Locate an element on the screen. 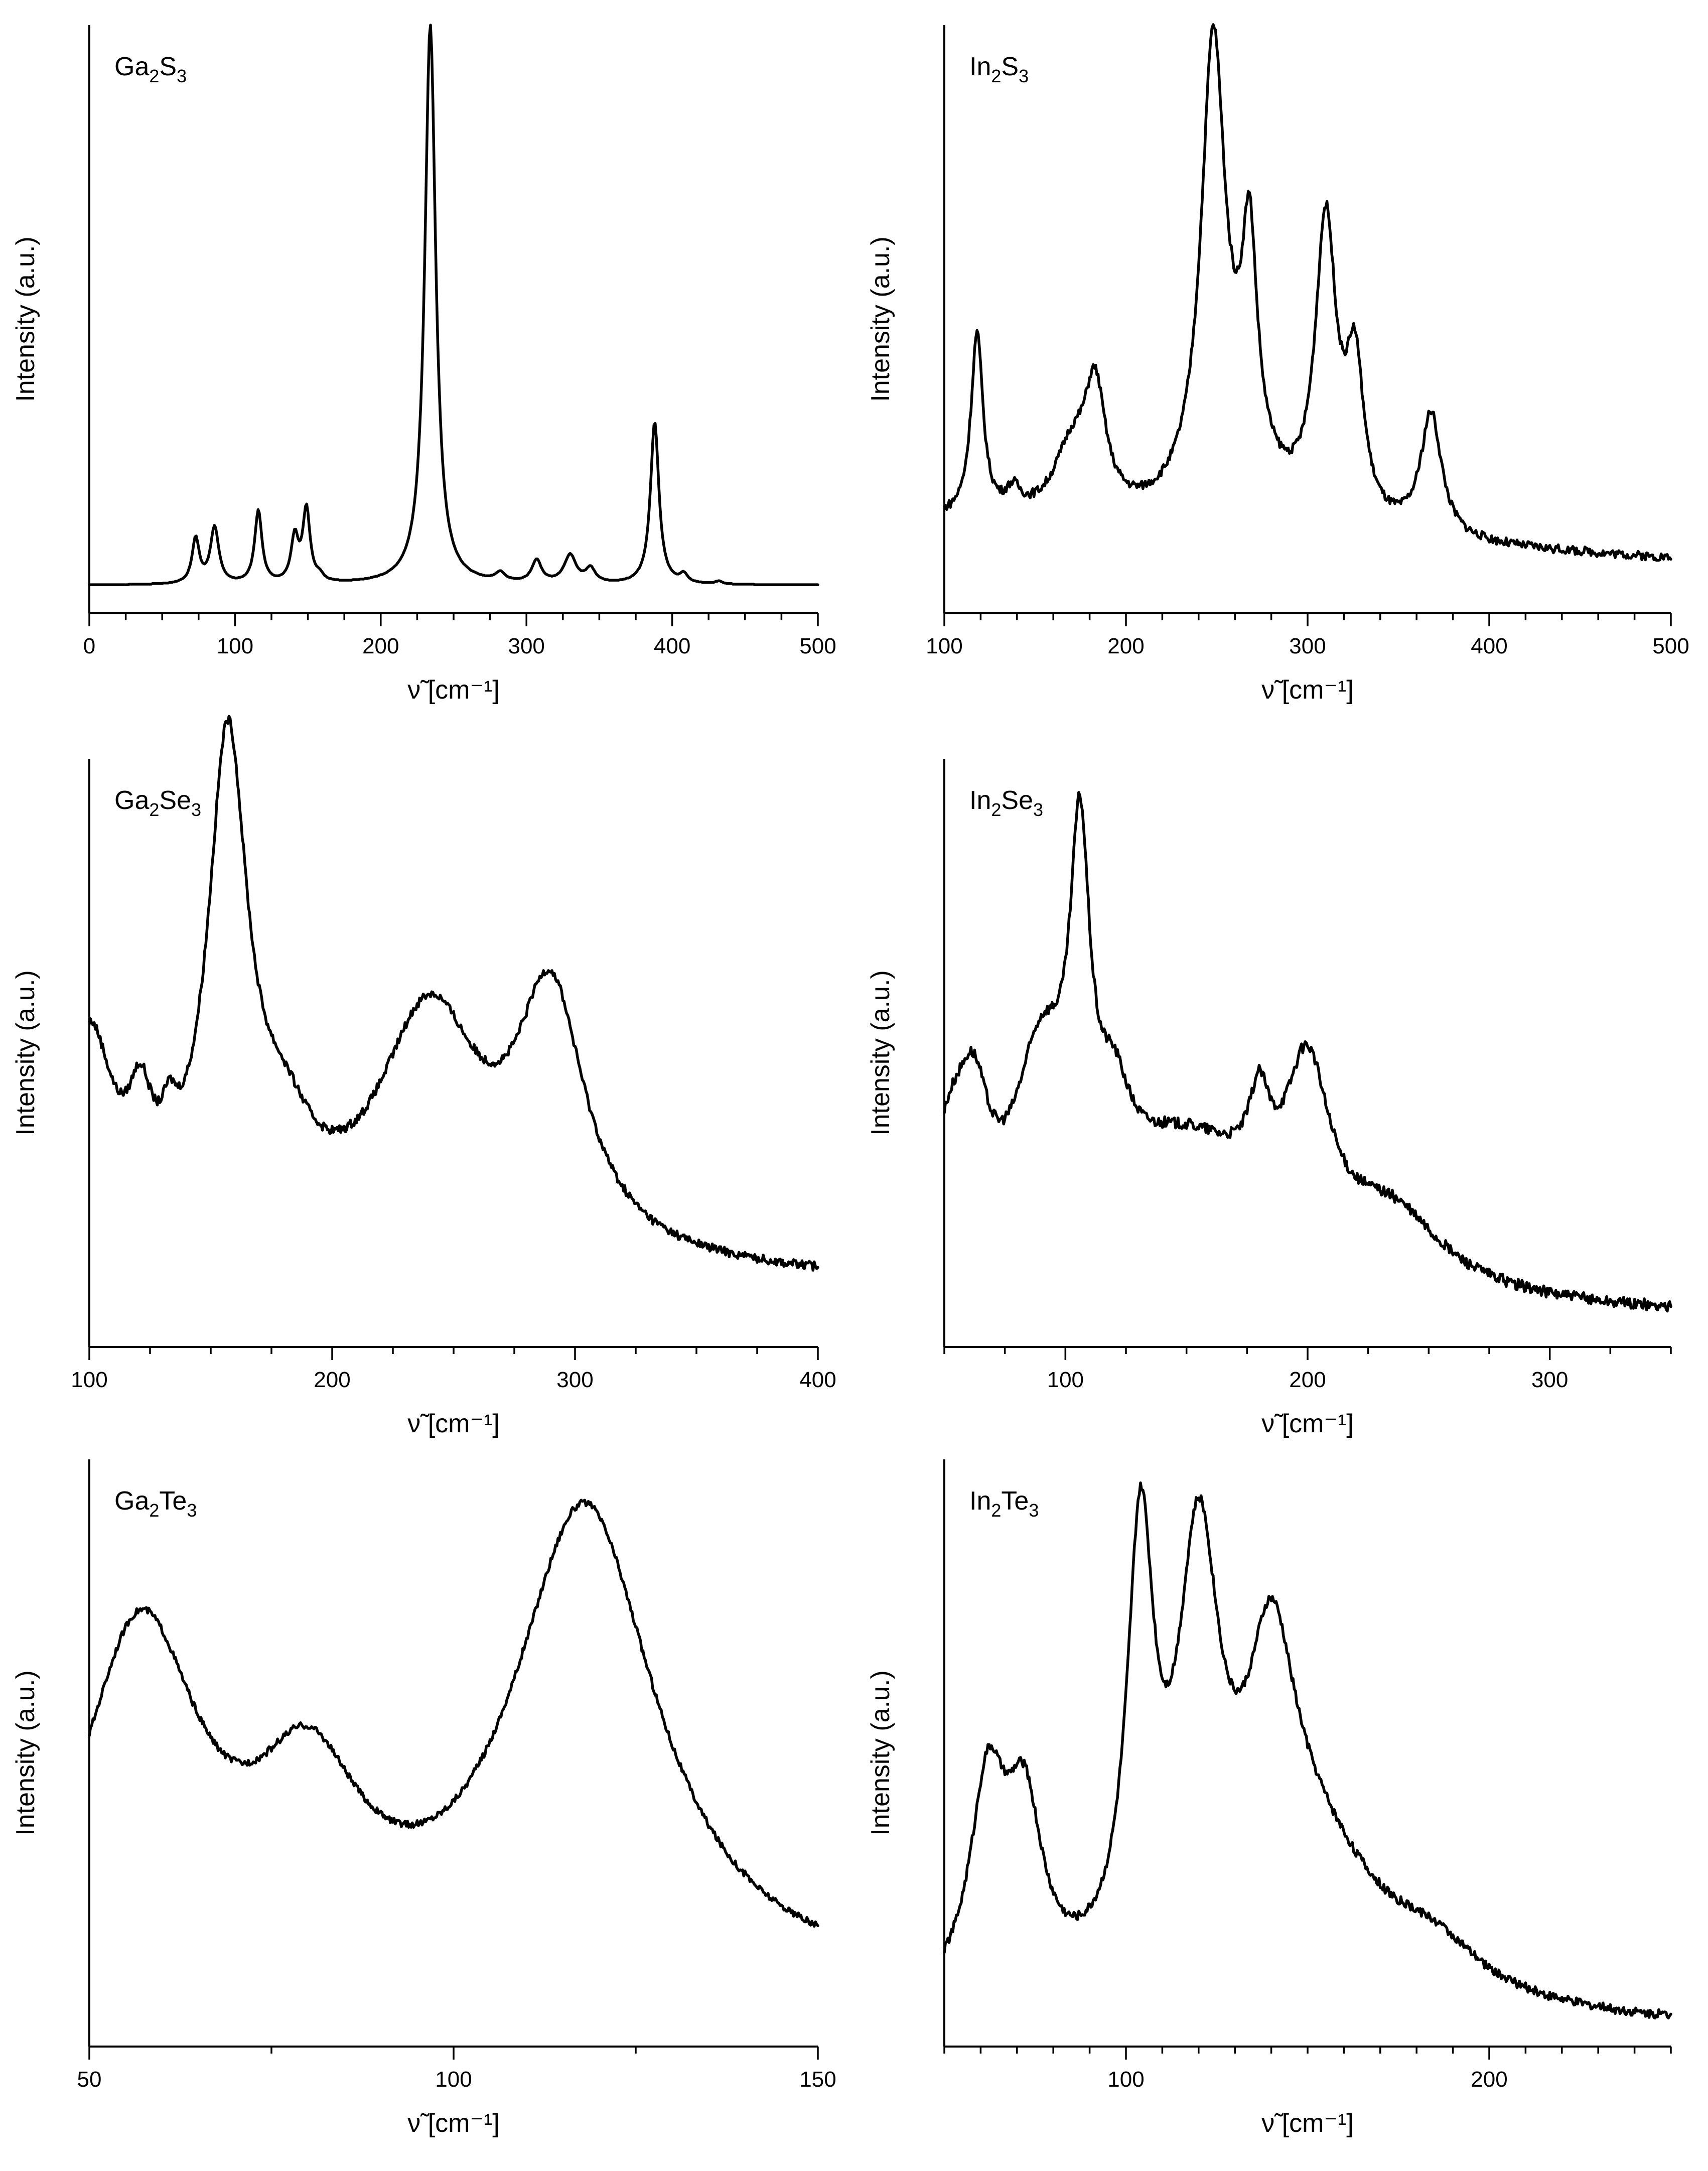  spectrum-line-ga2se3 is located at coordinates (453, 993).